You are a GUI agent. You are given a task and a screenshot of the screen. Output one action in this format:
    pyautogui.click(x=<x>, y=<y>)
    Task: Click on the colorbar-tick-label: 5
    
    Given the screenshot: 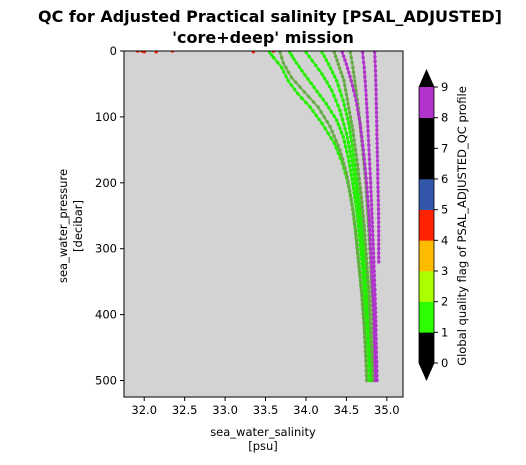 What is the action you would take?
    pyautogui.click(x=444, y=210)
    